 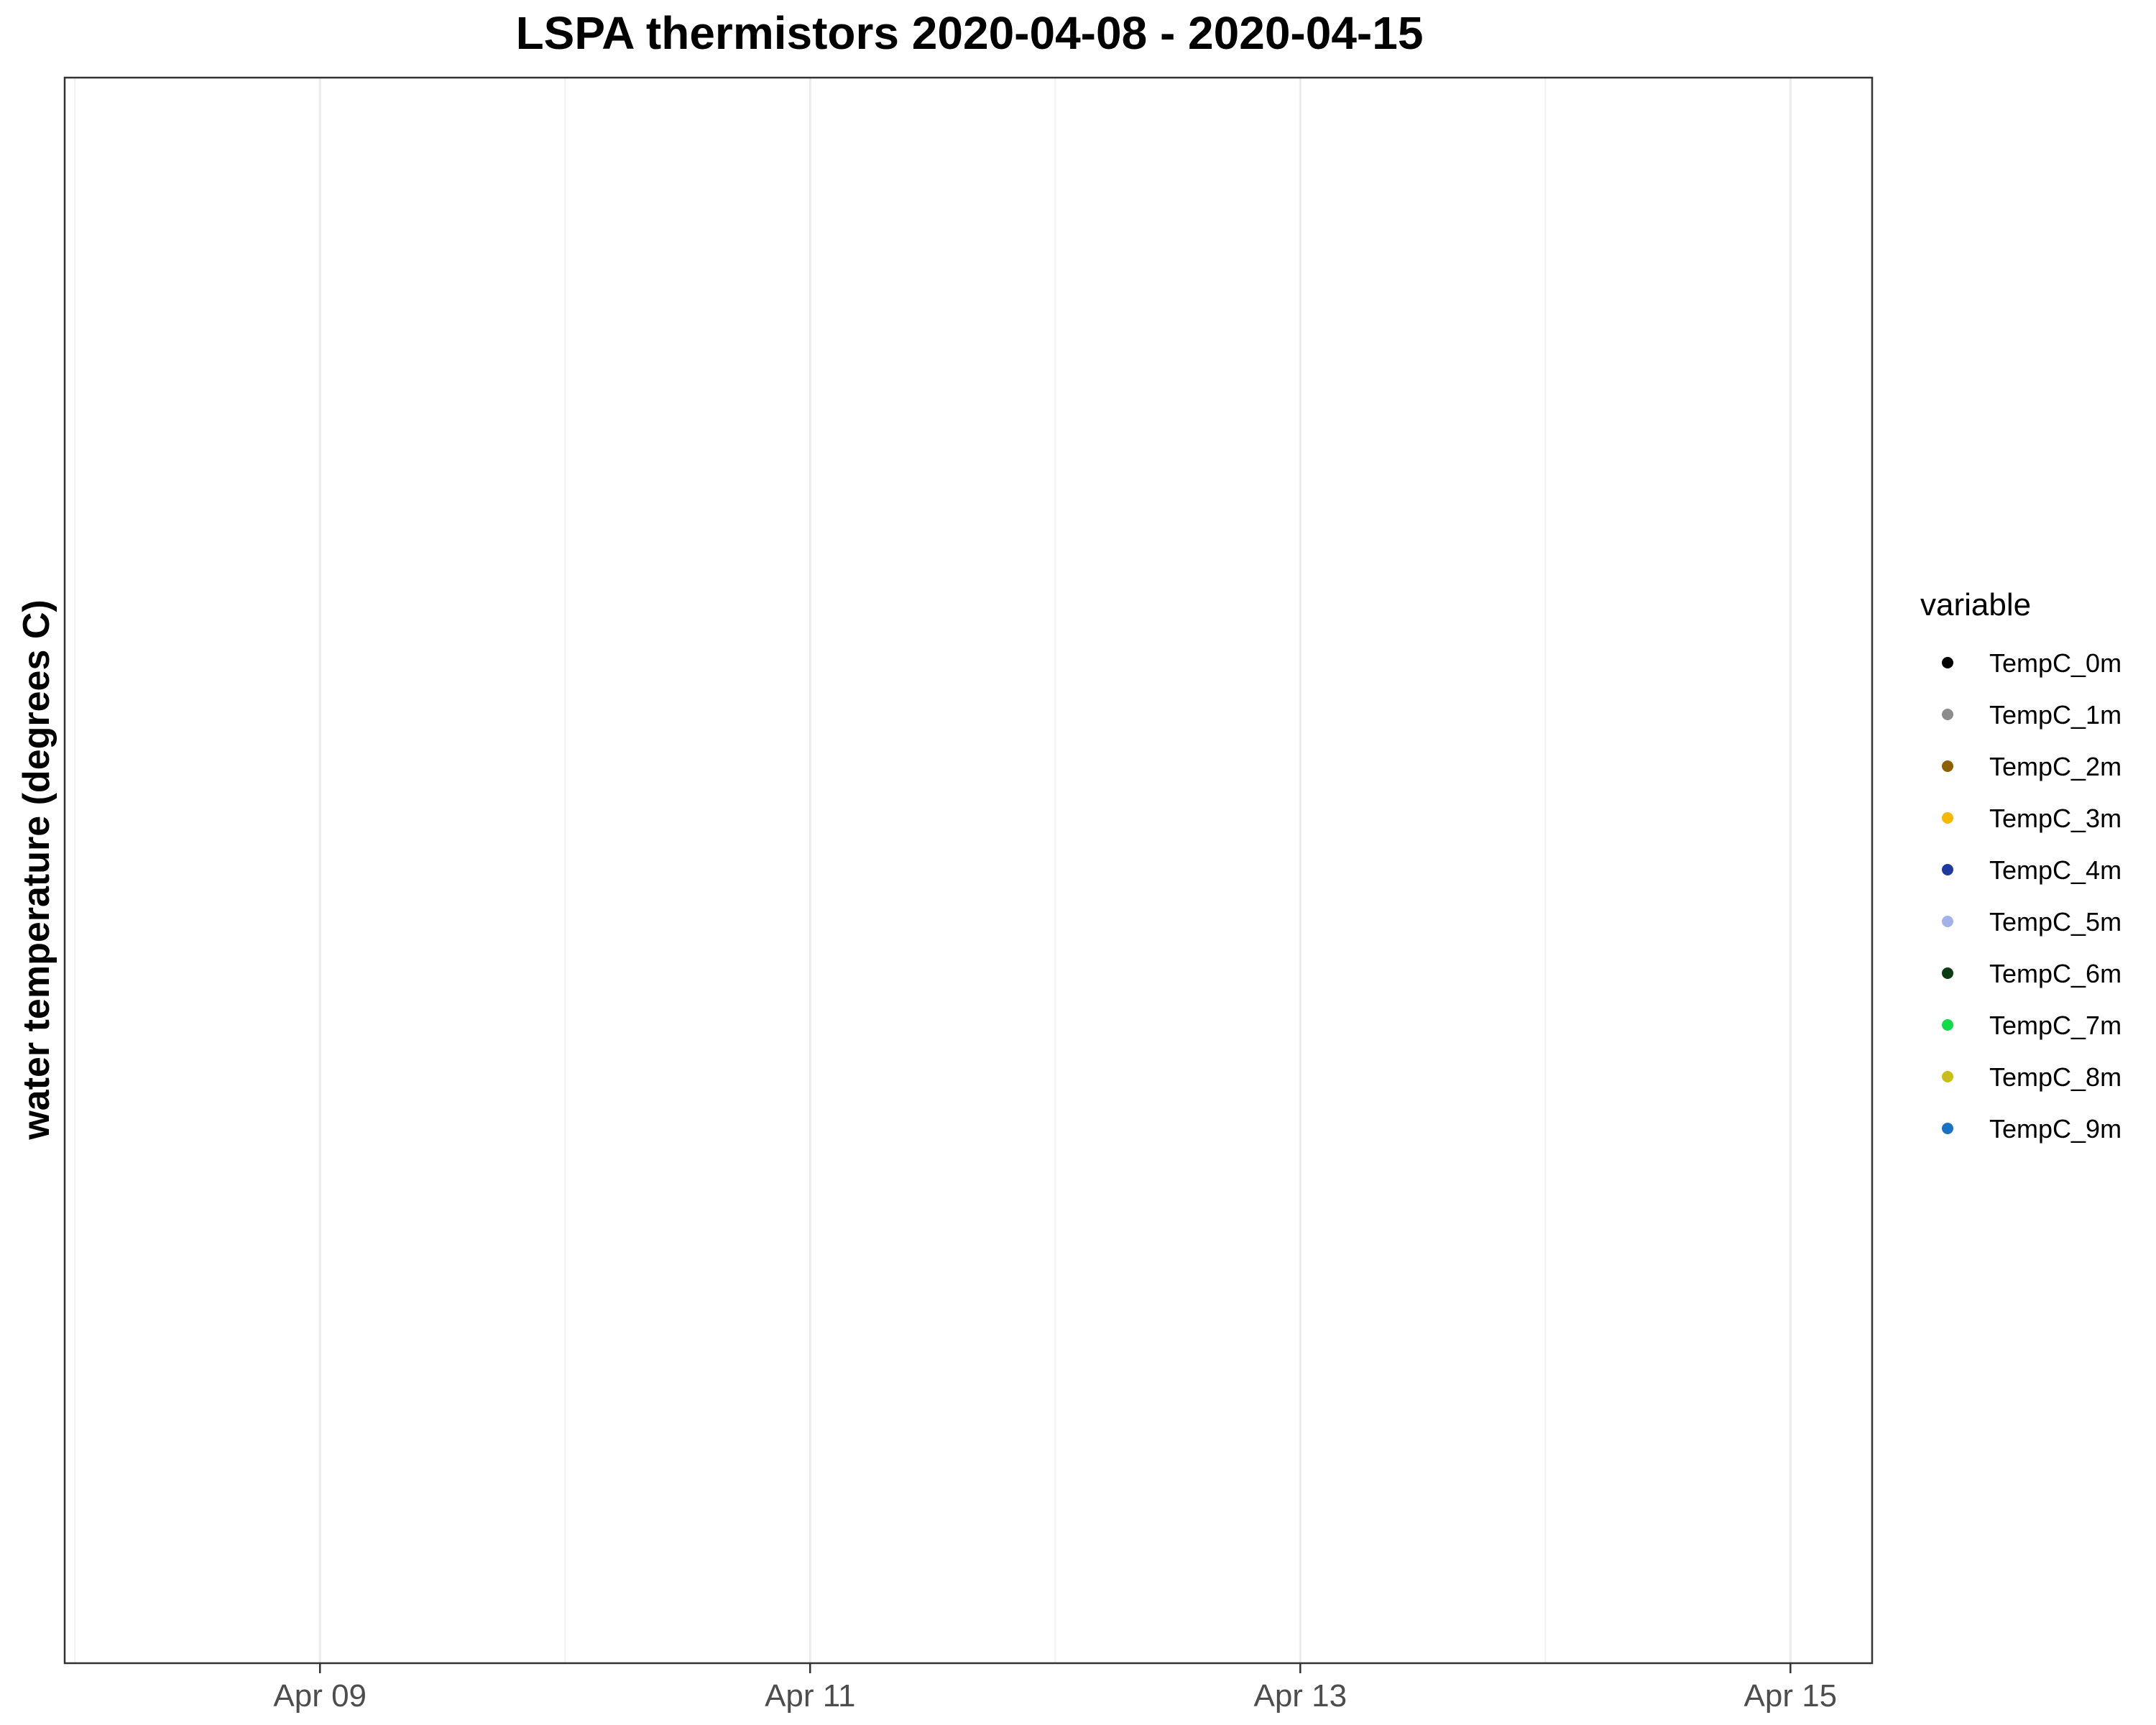 I want to click on chart-title: LSPA thermistors 2020-04-08 - 2020-04-15, so click(x=970, y=33).